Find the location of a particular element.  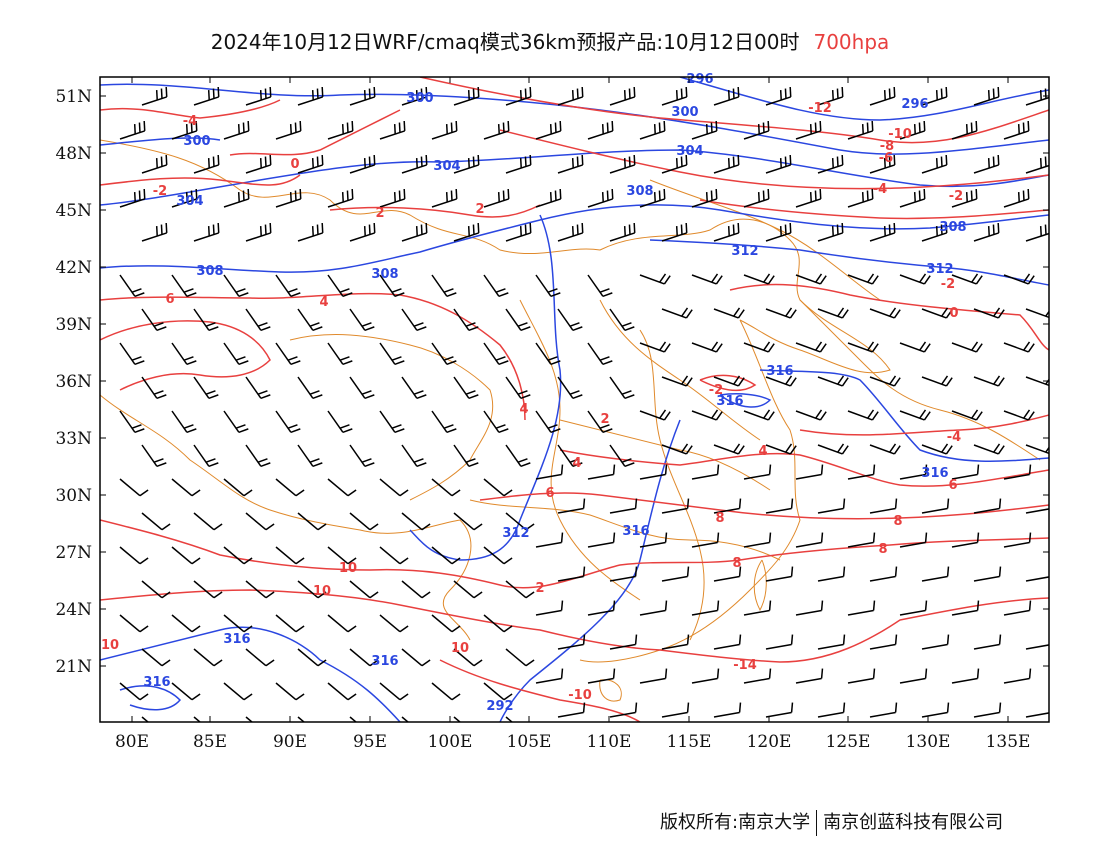

lat-label: 24N is located at coordinates (73, 610).